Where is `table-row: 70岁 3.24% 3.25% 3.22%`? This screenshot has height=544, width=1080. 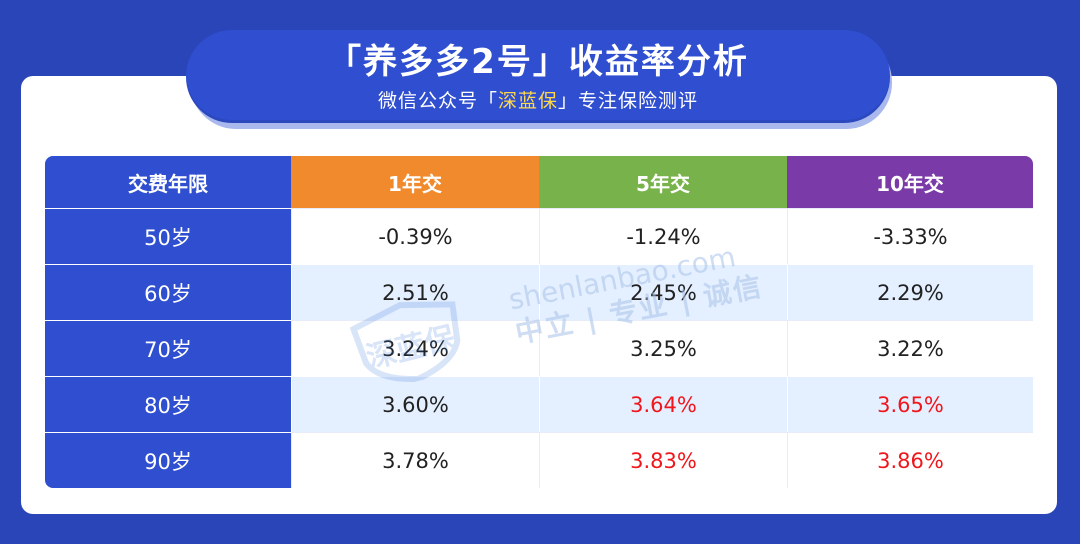 table-row: 70岁 3.24% 3.25% 3.22% is located at coordinates (539, 348).